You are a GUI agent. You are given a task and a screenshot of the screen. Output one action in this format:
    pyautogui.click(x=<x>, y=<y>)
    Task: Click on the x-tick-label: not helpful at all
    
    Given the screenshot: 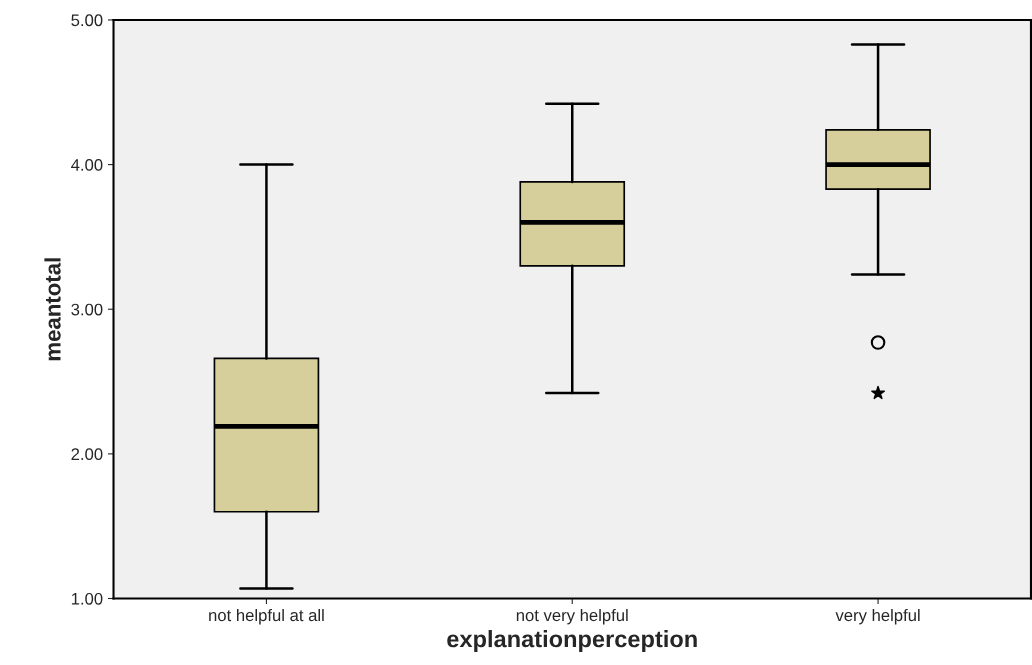 What is the action you would take?
    pyautogui.click(x=266, y=616)
    